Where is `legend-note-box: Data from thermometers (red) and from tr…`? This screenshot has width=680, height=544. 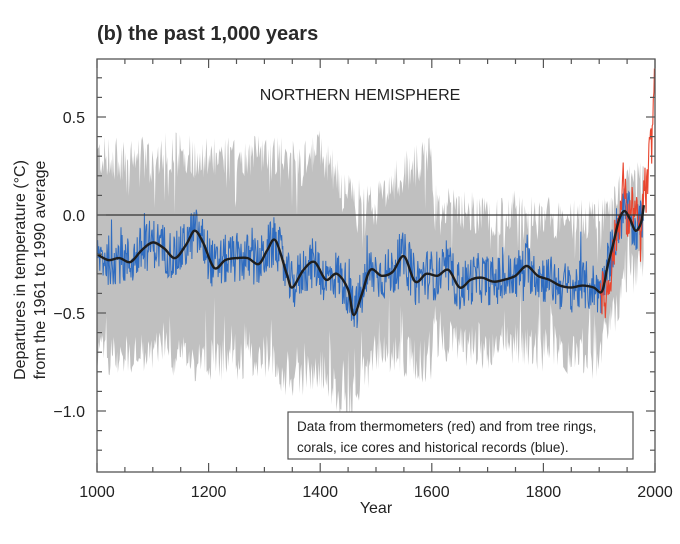
legend-note-box: Data from thermometers (red) and from tr… is located at coordinates (460, 435).